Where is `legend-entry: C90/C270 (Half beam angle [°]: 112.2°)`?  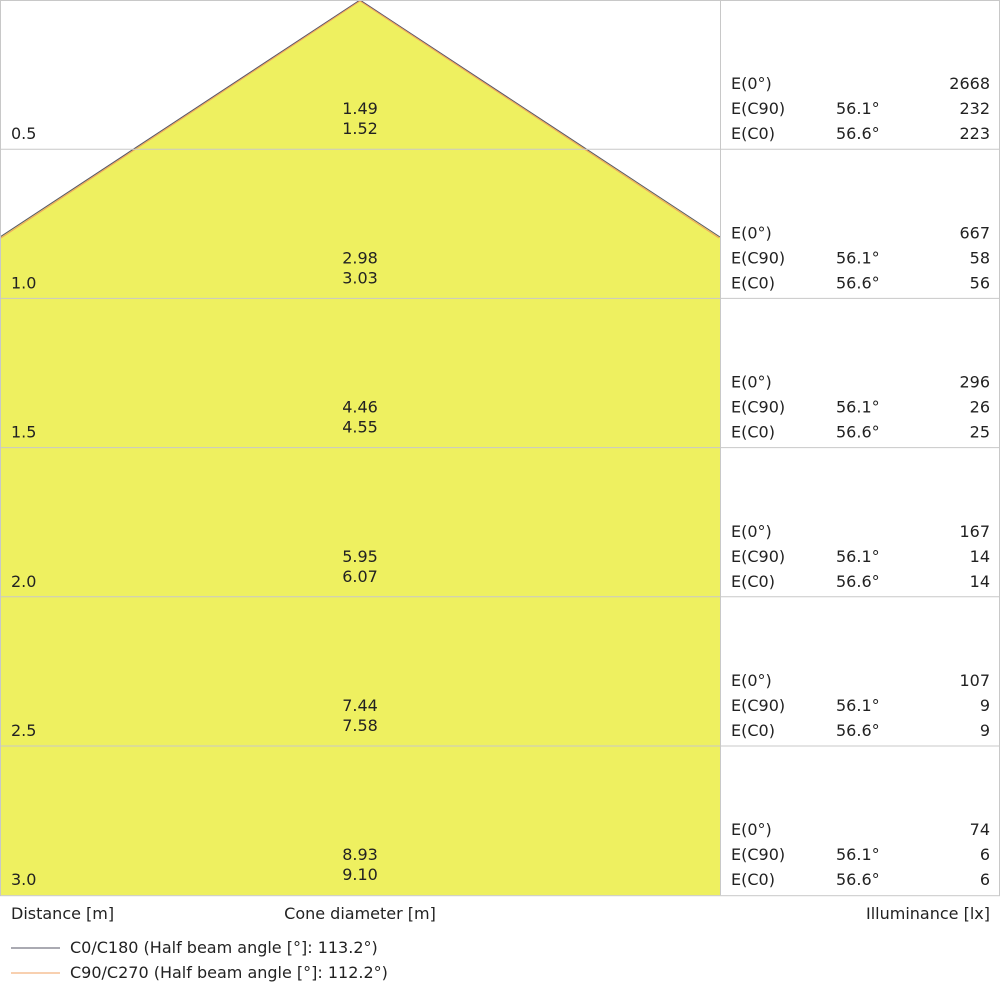
legend-entry: C90/C270 (Half beam angle [°]: 112.2°) is located at coordinates (229, 972).